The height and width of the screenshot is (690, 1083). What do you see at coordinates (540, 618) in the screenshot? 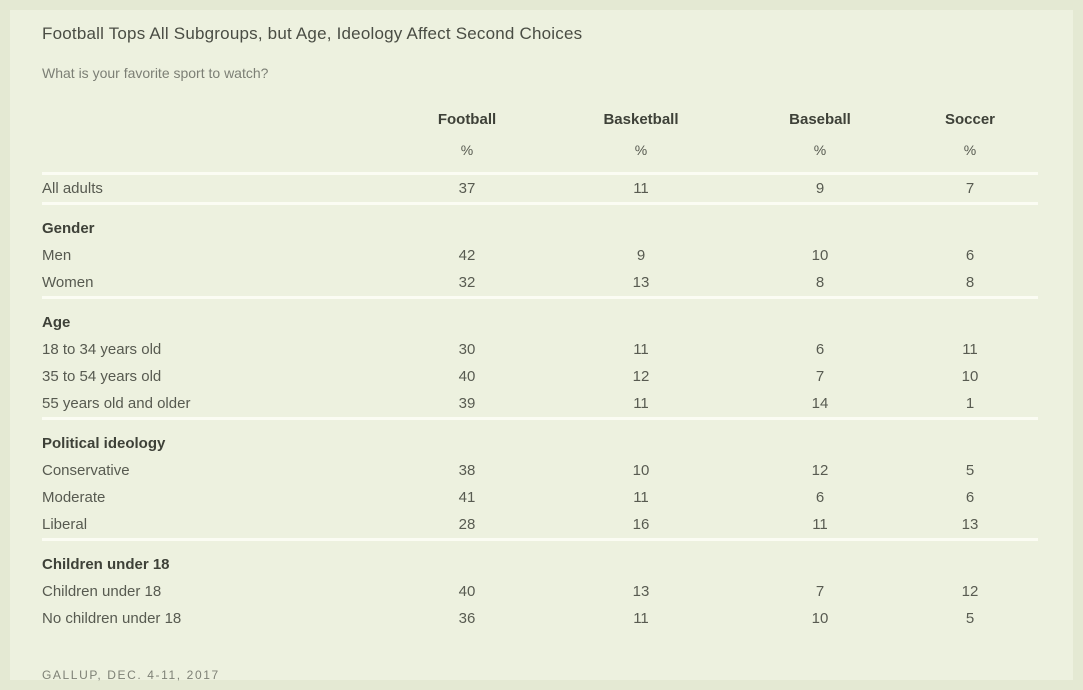
I see `table-row: No children under 18 36 11 10 5` at bounding box center [540, 618].